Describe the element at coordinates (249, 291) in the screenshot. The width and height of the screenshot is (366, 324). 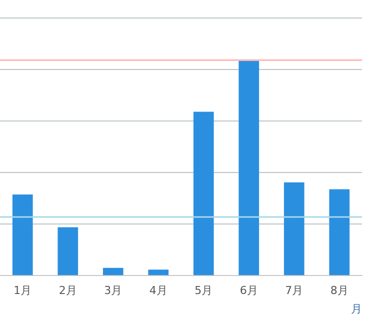
I see `x-tick-label: 6月` at that location.